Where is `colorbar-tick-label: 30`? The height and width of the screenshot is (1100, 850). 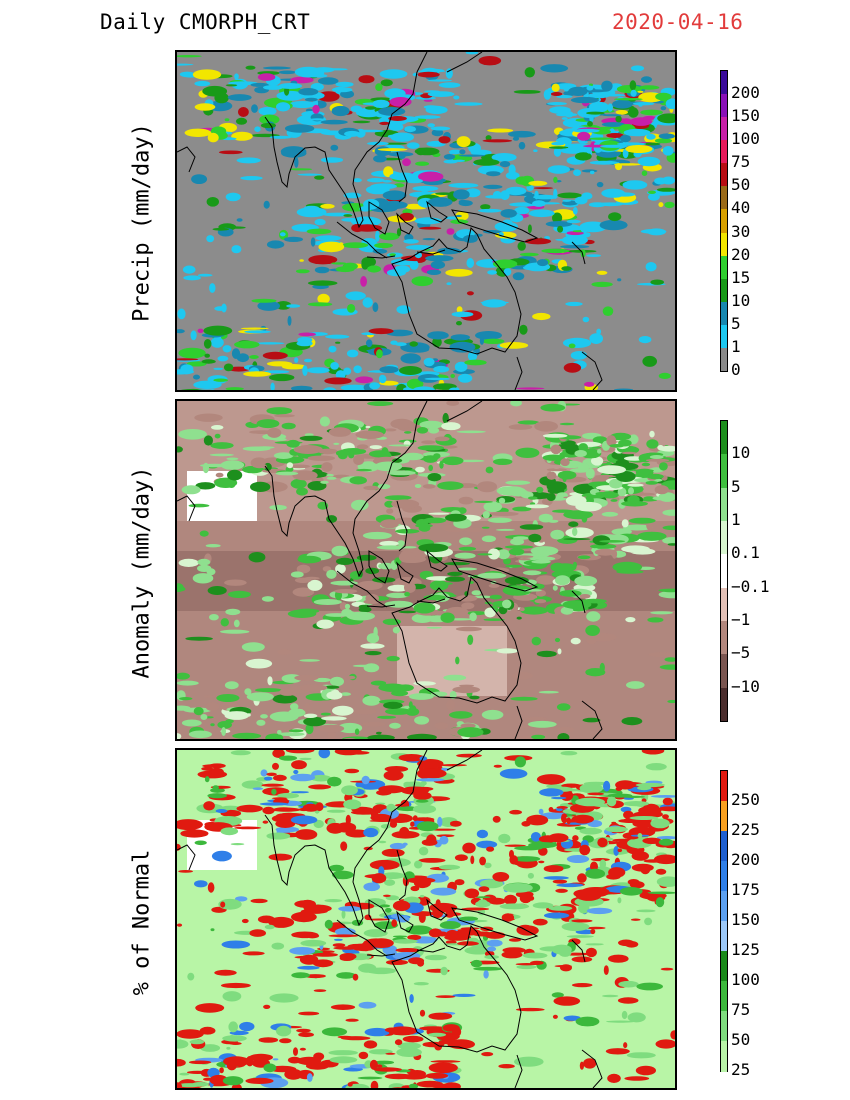 colorbar-tick-label: 30 is located at coordinates (741, 231).